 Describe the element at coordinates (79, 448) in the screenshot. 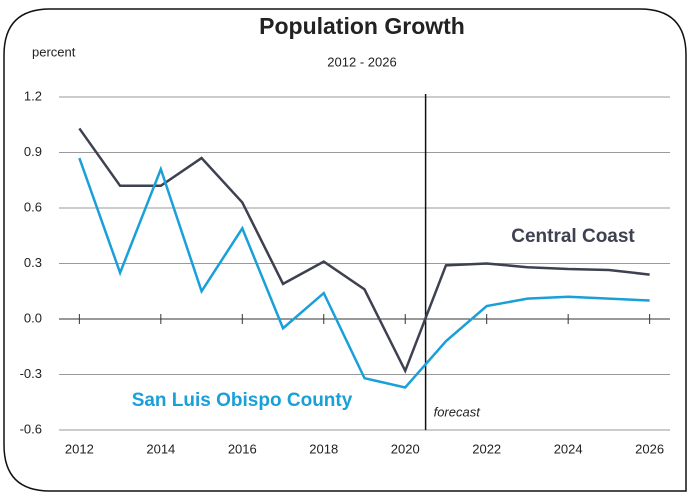

I see `x-tick-label: 2012` at that location.